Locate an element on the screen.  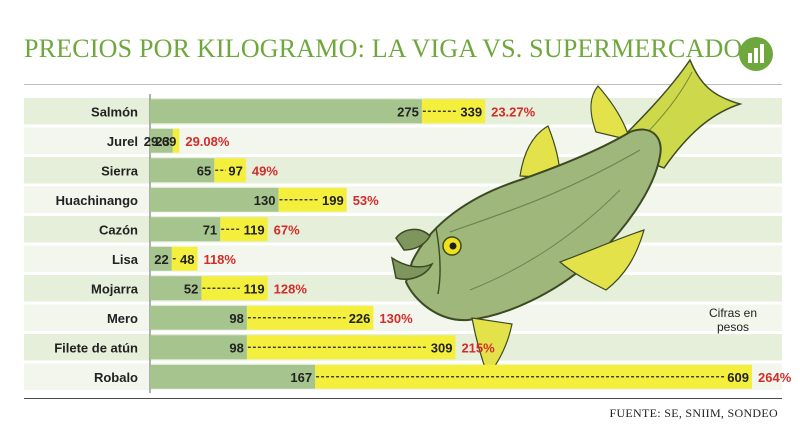
supermarket-value-label: 339 is located at coordinates (471, 111).